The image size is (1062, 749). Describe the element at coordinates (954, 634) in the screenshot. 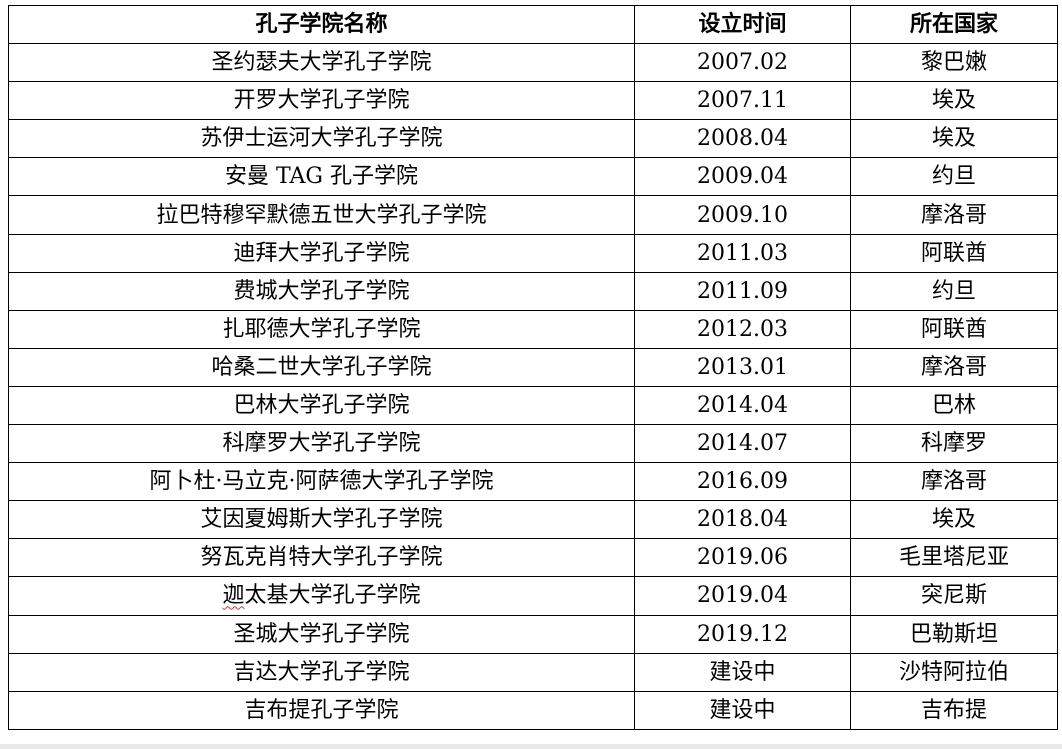

I see `country-cell: 巴勒斯坦` at that location.